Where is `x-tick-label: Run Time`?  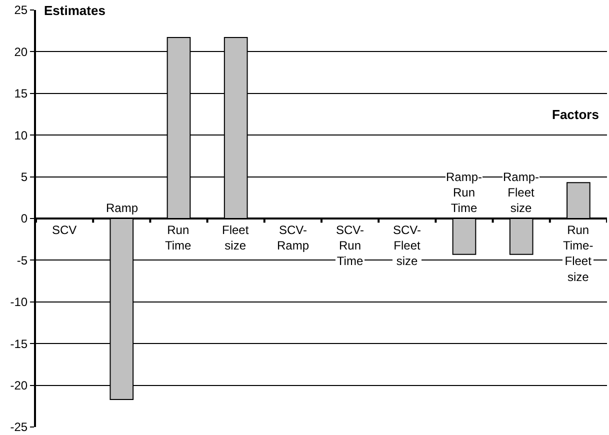
x-tick-label: Run Time is located at coordinates (178, 238).